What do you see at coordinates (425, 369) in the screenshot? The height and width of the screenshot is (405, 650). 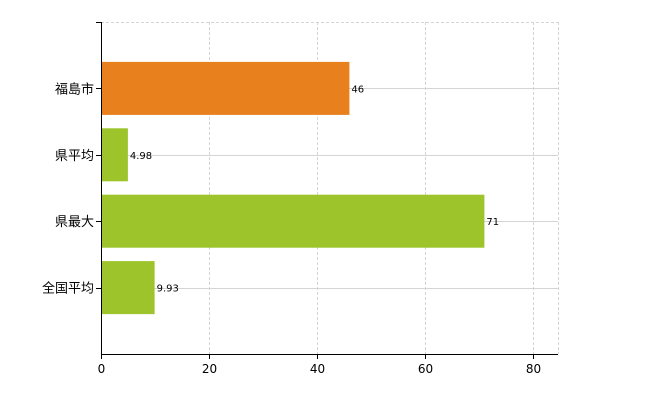 I see `x-tick-label: 60` at bounding box center [425, 369].